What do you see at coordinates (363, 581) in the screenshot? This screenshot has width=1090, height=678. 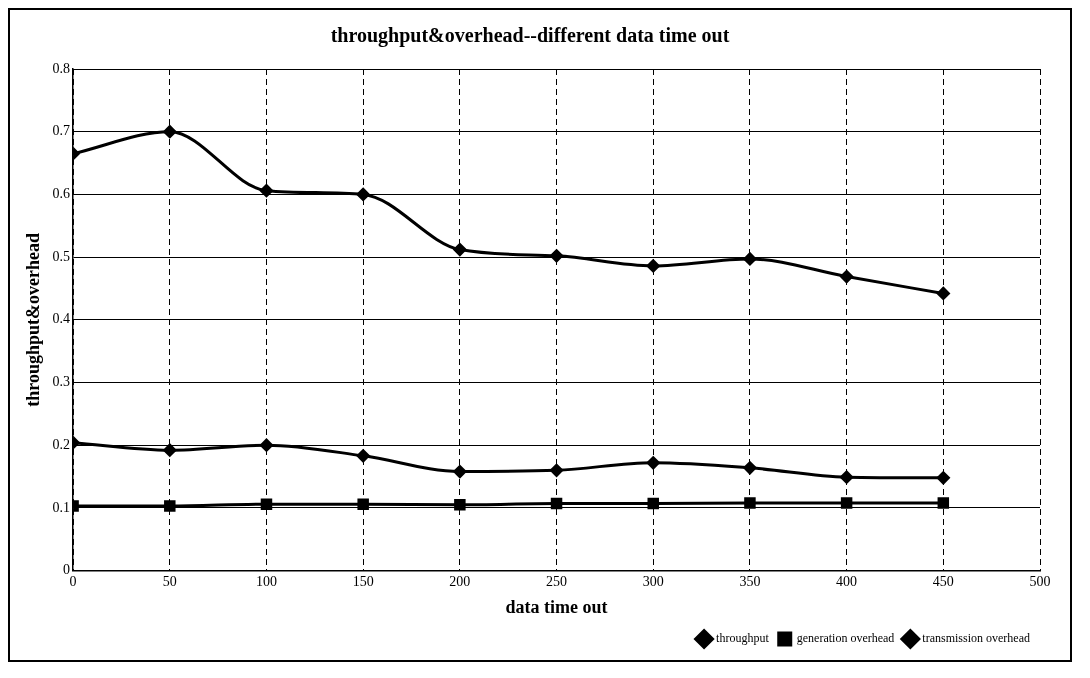 I see `x-tick-label: 150` at bounding box center [363, 581].